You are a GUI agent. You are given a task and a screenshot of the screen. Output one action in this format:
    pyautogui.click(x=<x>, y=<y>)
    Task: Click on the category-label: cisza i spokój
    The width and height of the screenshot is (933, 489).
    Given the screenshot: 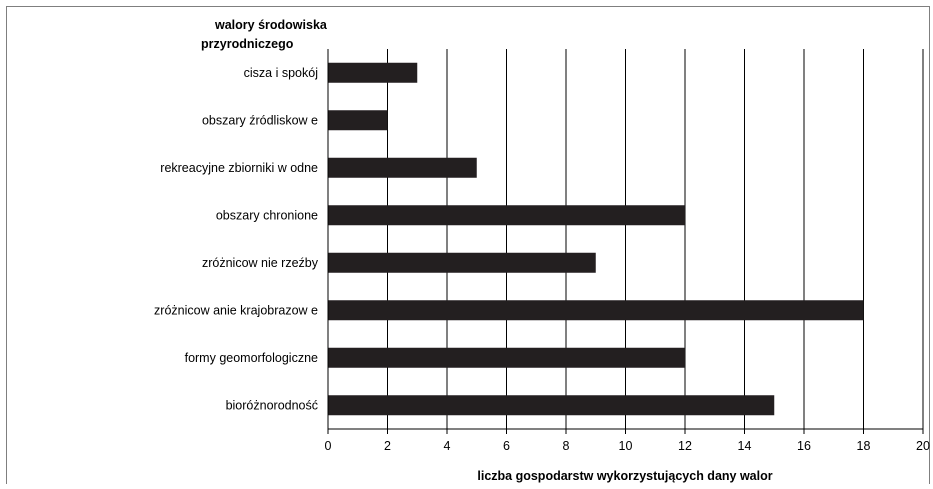 What is the action you would take?
    pyautogui.click(x=281, y=73)
    